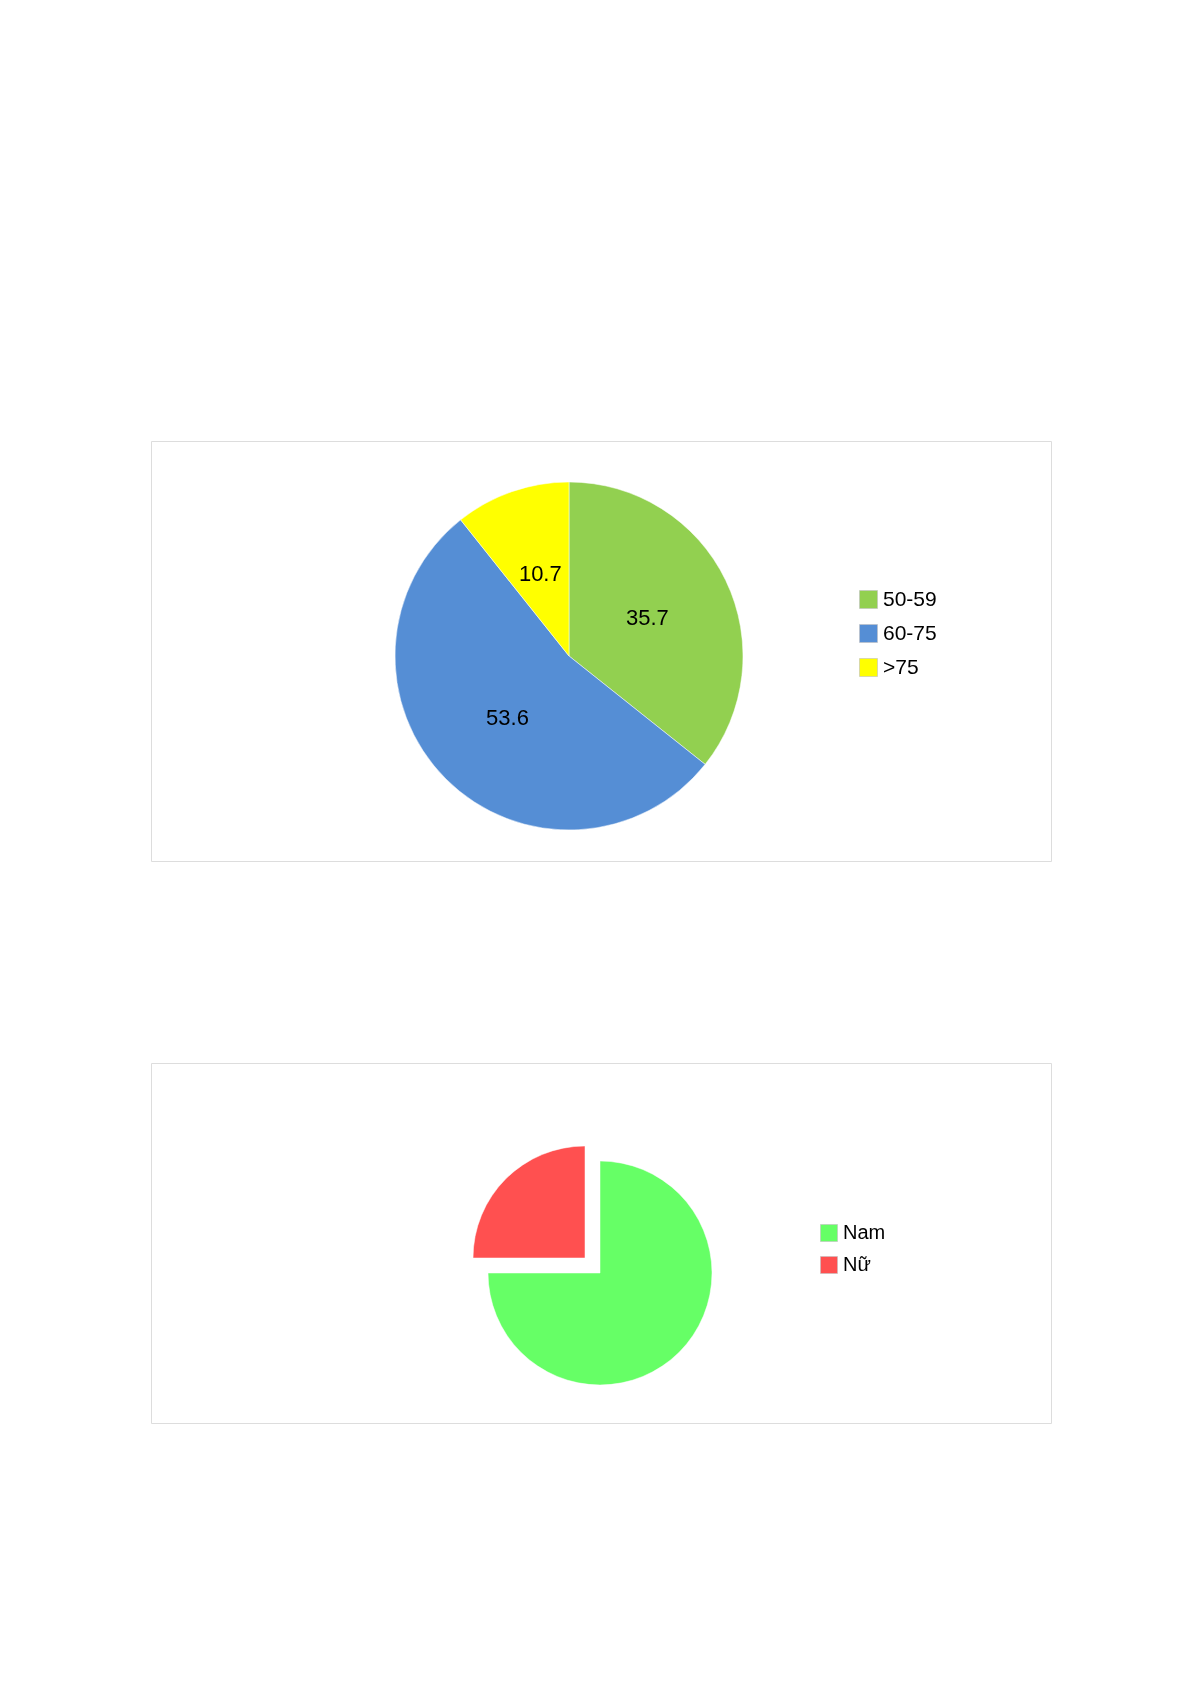  What do you see at coordinates (864, 1232) in the screenshot?
I see `legend-label: Nam` at bounding box center [864, 1232].